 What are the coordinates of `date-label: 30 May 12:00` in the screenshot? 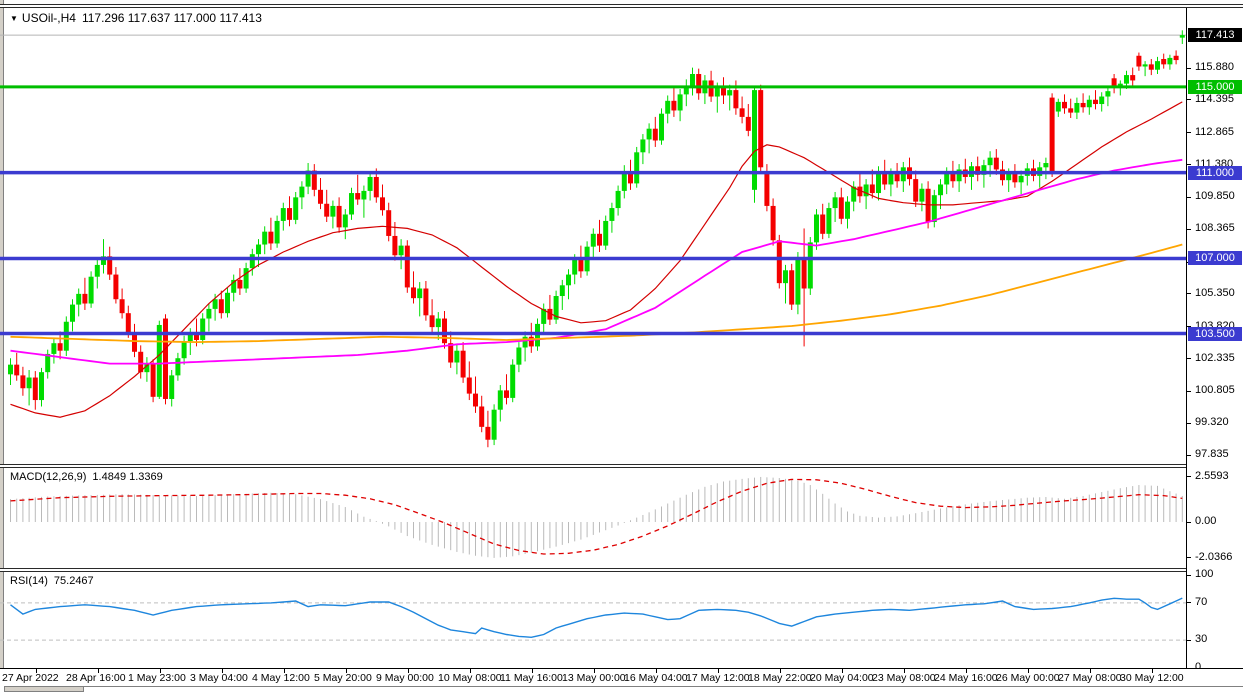 It's located at (1152, 678).